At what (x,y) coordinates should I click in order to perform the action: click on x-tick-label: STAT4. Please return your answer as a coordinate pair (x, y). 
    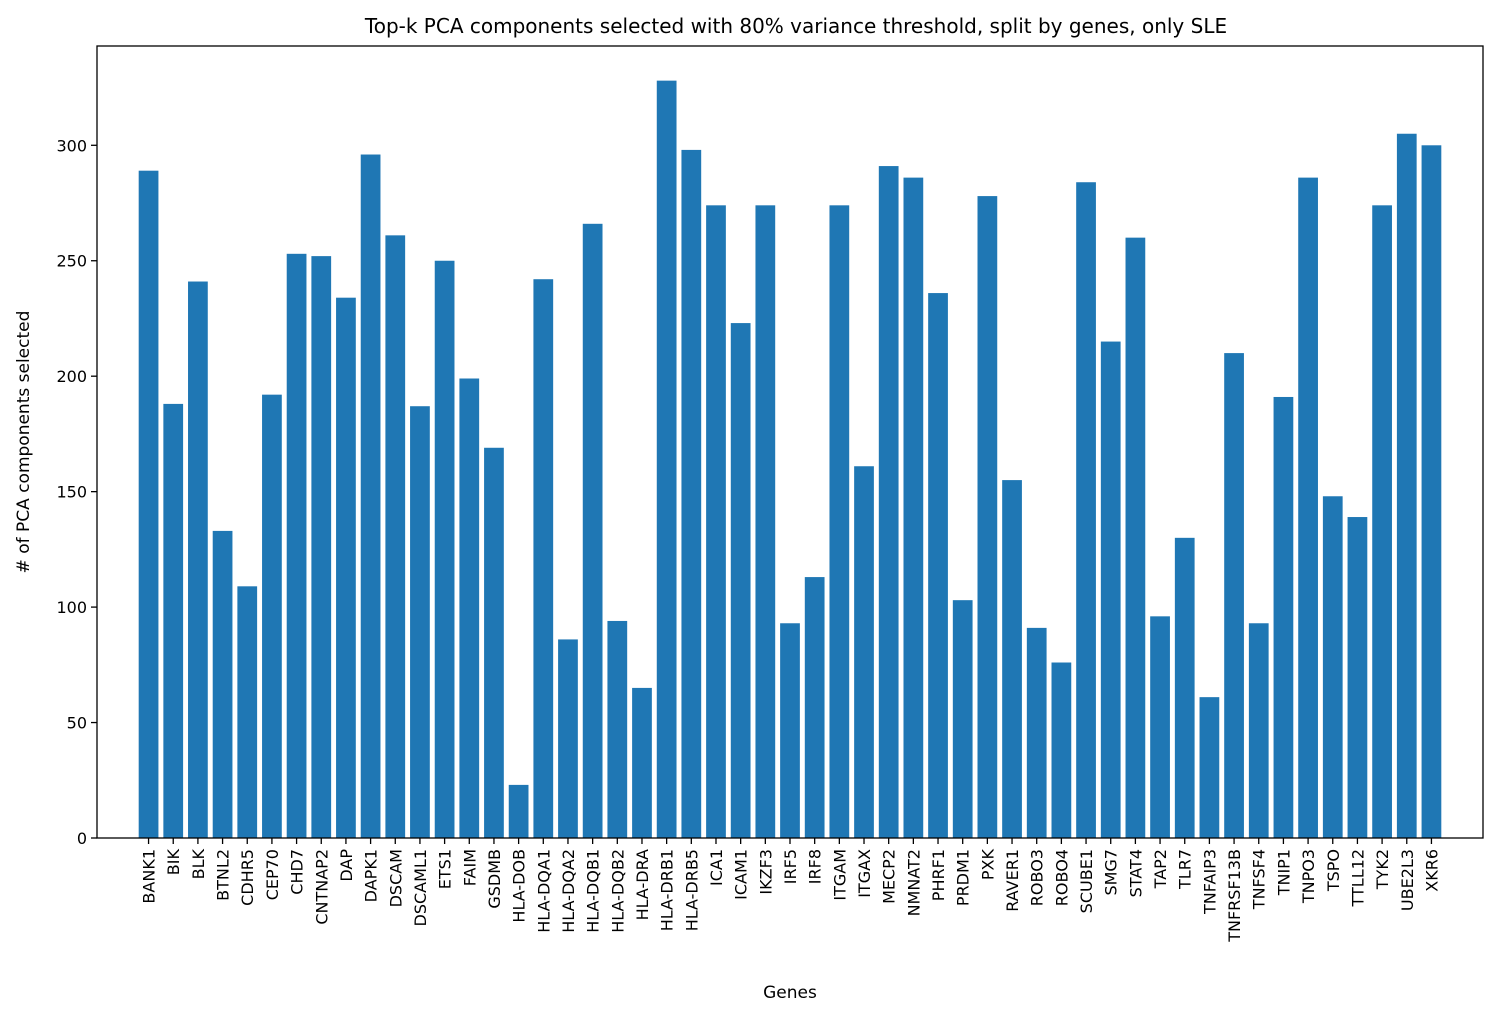
    Looking at the image, I should click on (1135, 873).